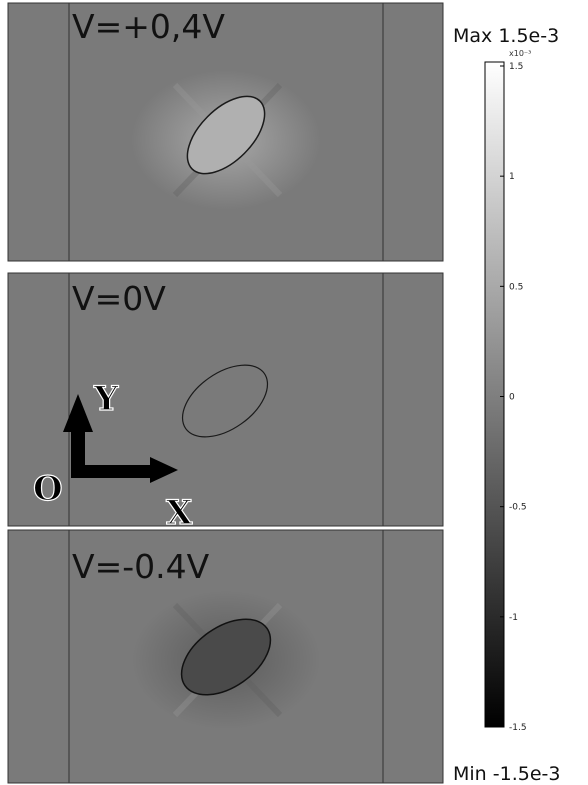  Describe the element at coordinates (518, 728) in the screenshot. I see `colorbar-tick-label: -1.5` at that location.